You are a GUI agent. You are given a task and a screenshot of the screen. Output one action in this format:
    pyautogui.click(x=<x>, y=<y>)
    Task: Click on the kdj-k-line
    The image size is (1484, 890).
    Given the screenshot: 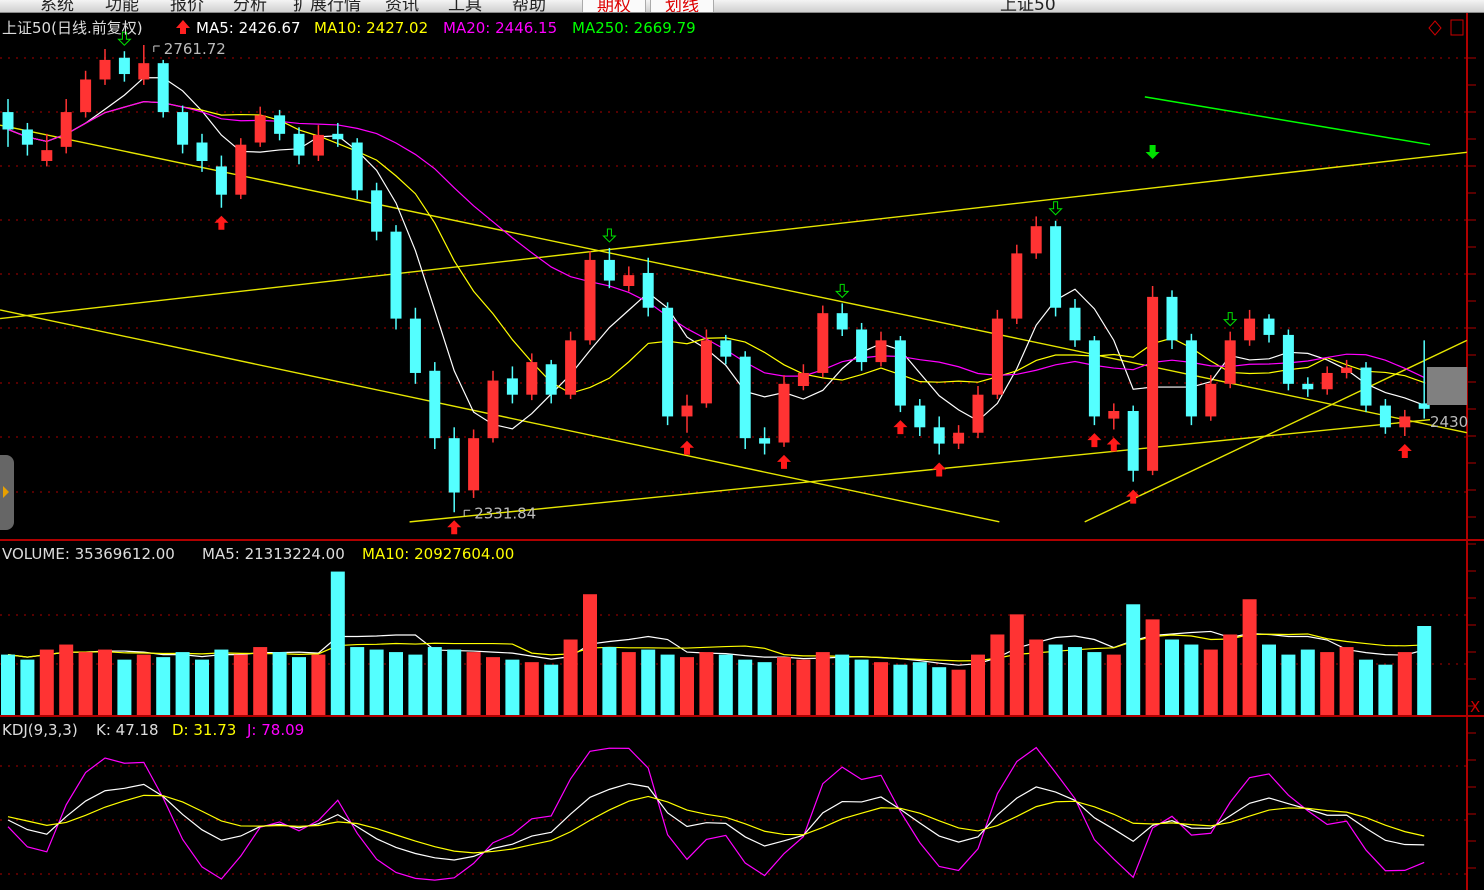 What is the action you would take?
    pyautogui.click(x=716, y=821)
    